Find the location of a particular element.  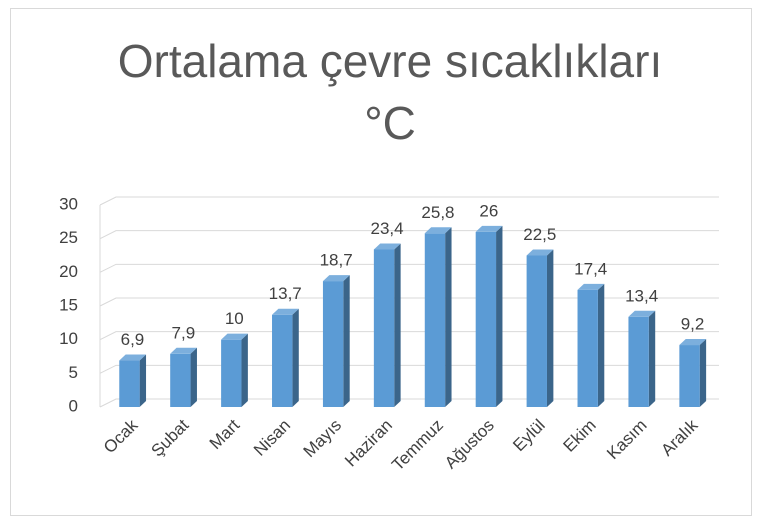

x-tick-label: Kasım is located at coordinates (627, 440).